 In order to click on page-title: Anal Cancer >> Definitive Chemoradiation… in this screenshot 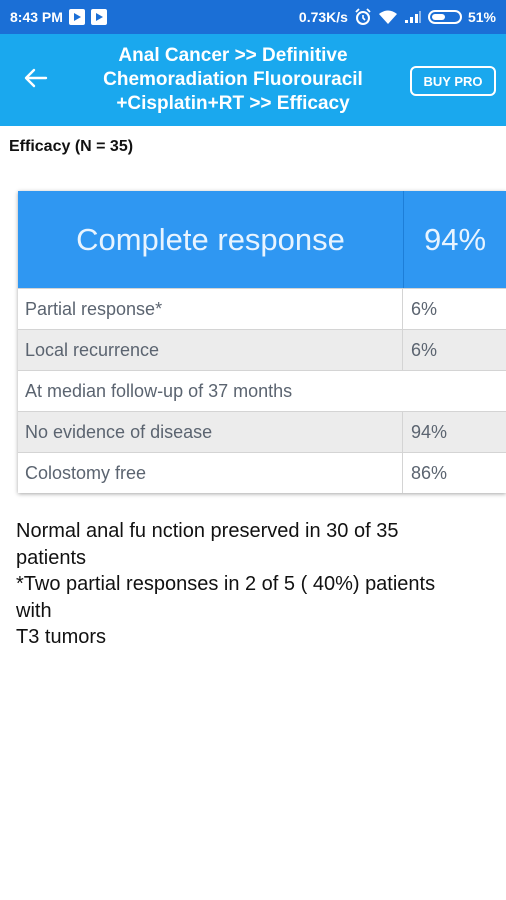, I will do `click(233, 80)`.